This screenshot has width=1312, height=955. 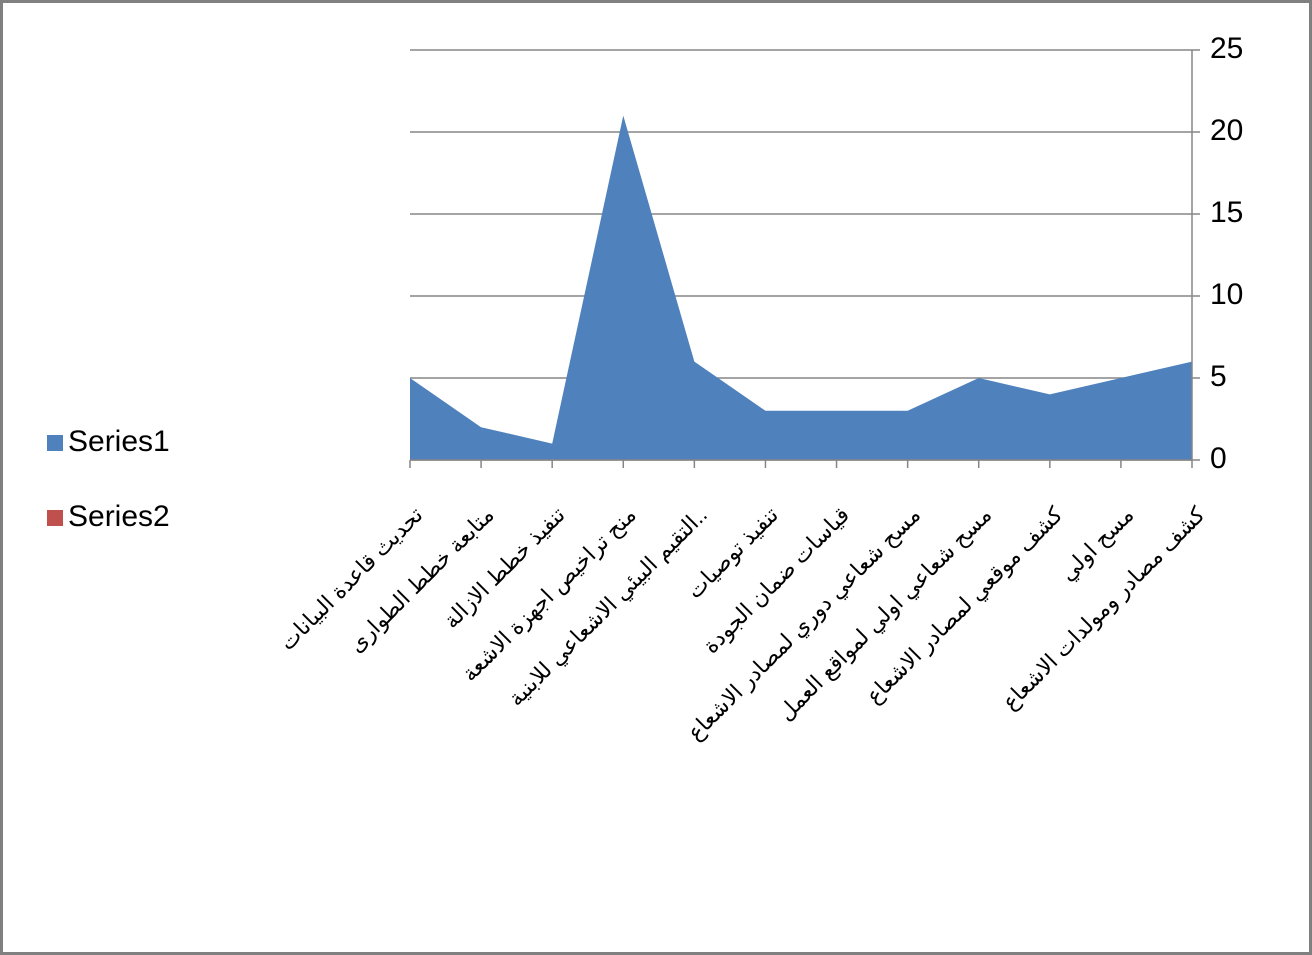 I want to click on legend-label: Series2, so click(x=119, y=516).